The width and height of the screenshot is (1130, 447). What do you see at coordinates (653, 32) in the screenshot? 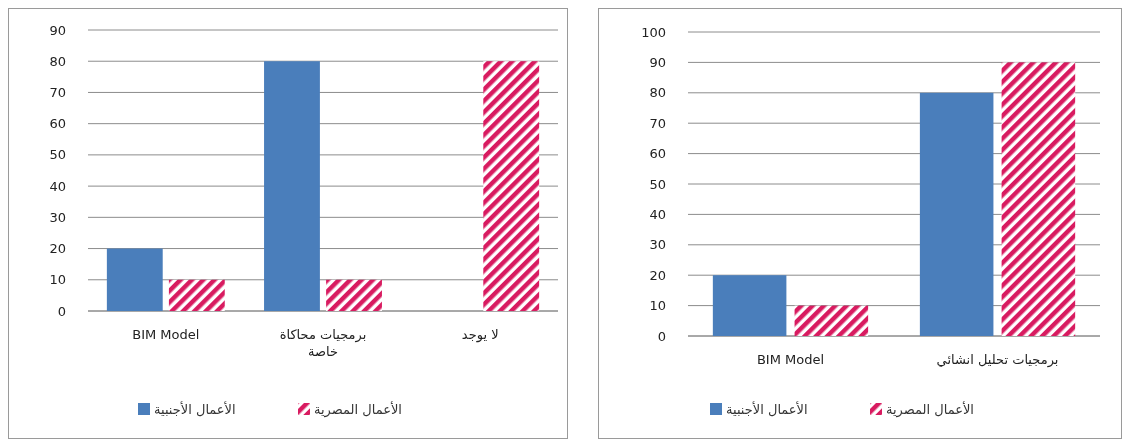
I see `y-tick-label: 100` at bounding box center [653, 32].